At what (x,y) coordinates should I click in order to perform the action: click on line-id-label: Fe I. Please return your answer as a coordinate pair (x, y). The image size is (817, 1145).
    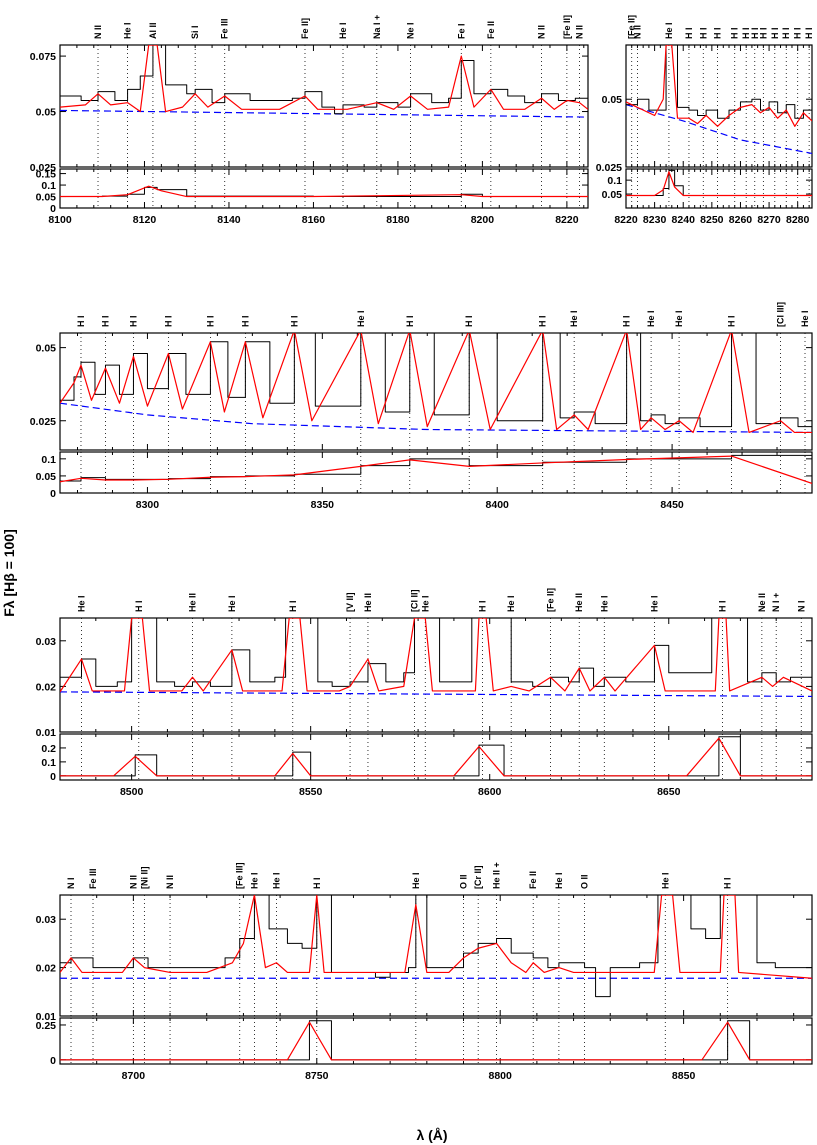
    Looking at the image, I should click on (461, 31).